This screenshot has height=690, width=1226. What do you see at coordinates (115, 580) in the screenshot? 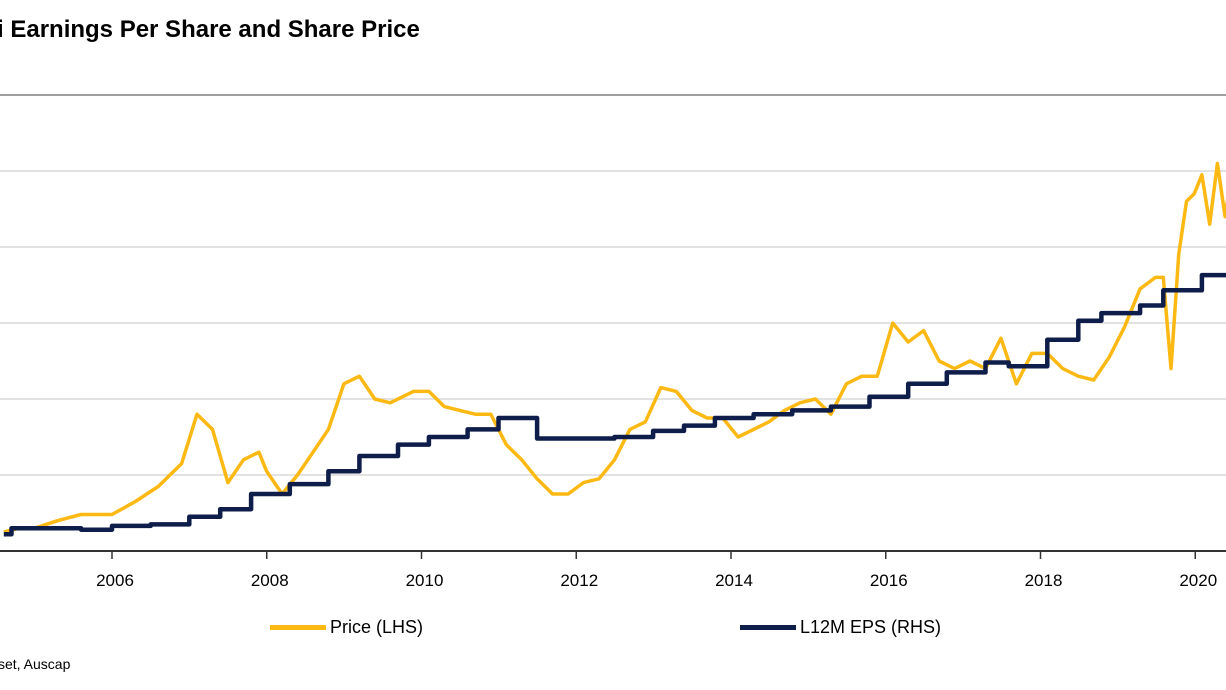
I see `x-tick-label: 2006` at bounding box center [115, 580].